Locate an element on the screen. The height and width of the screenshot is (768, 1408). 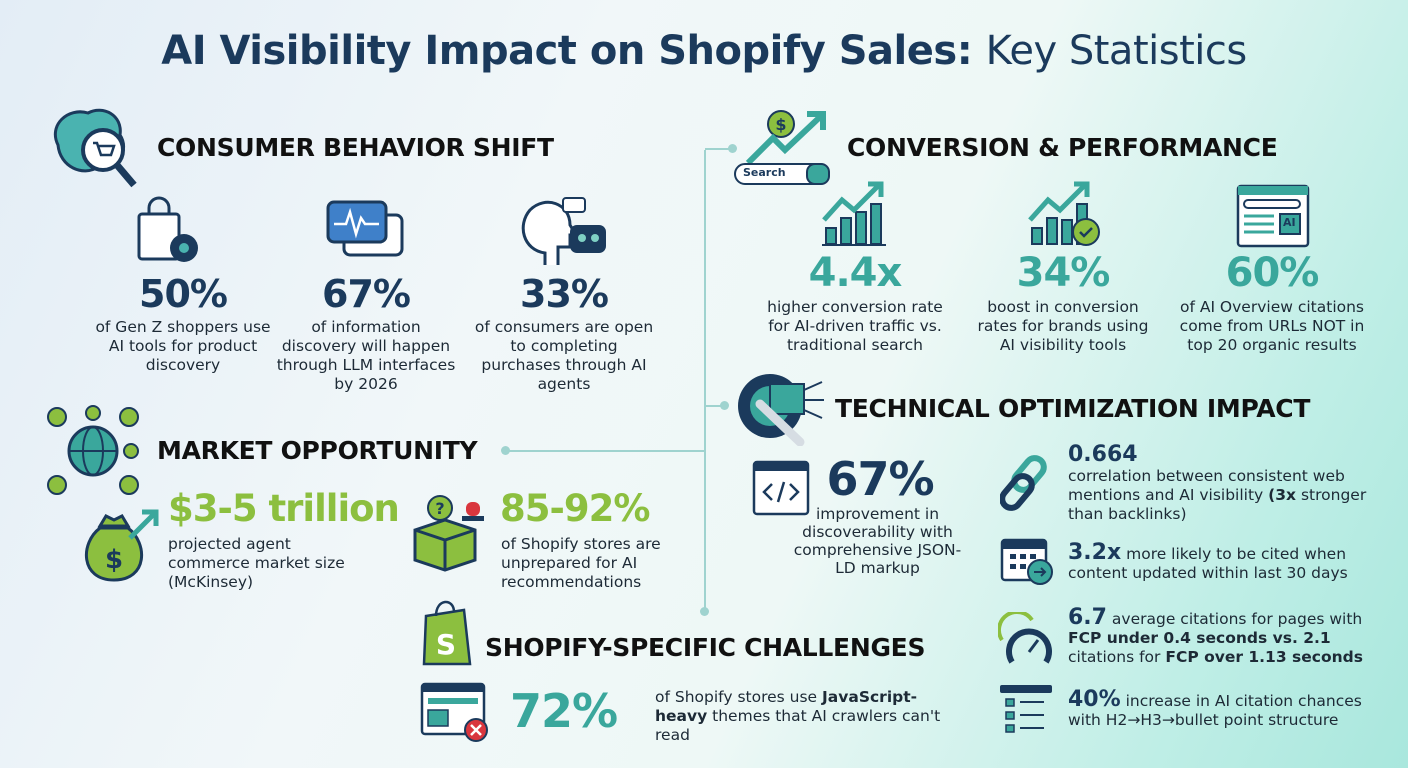
bar-chart-check-icon is located at coordinates (1064, 213).